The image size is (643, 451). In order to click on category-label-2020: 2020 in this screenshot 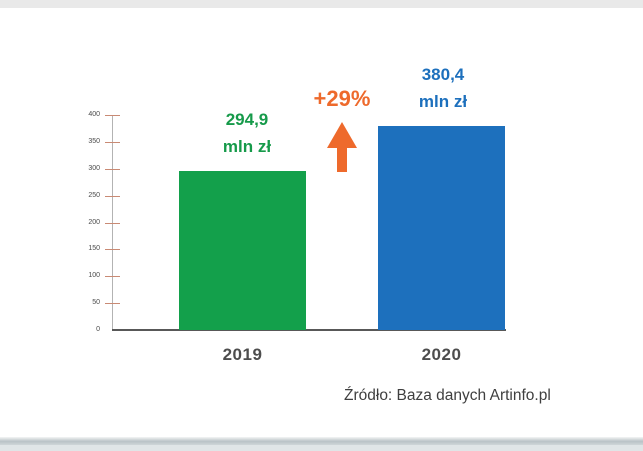, I will do `click(441, 354)`.